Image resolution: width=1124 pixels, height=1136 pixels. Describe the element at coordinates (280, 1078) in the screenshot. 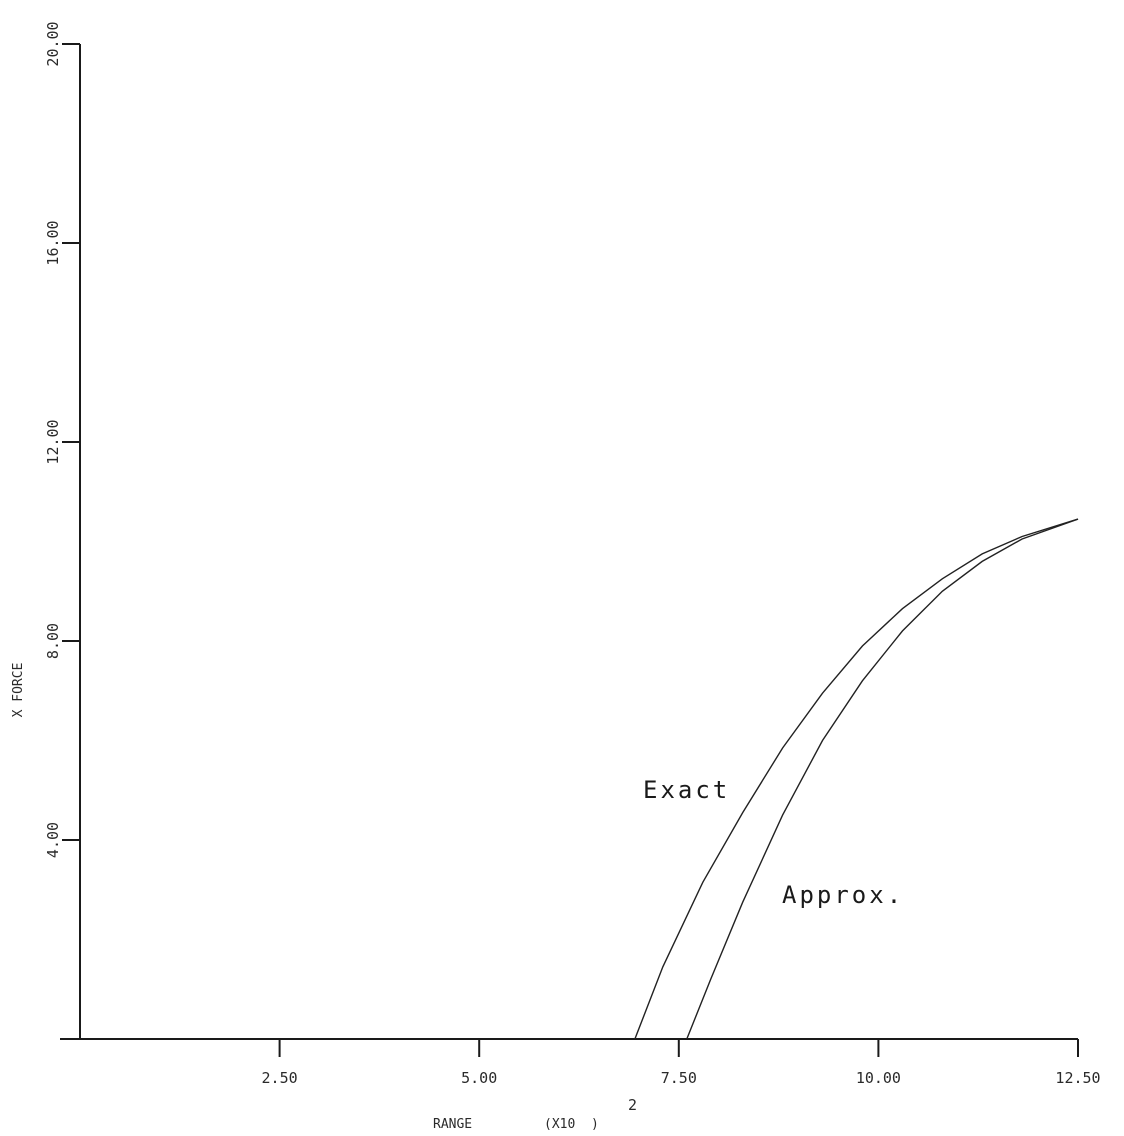

I see `x-tick-label: 2.50` at that location.